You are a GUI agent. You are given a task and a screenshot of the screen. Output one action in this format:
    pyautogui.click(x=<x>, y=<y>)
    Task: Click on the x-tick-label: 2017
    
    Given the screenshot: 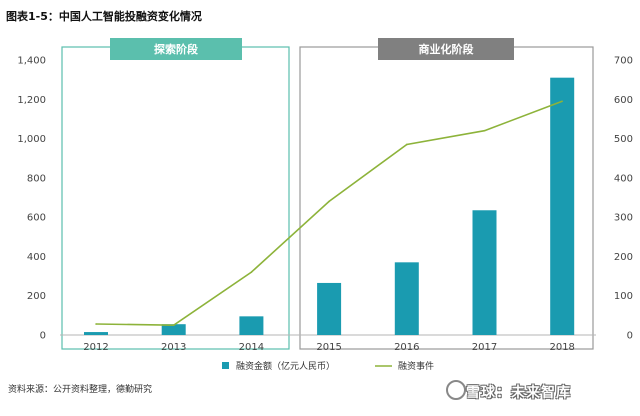 What is the action you would take?
    pyautogui.click(x=484, y=347)
    